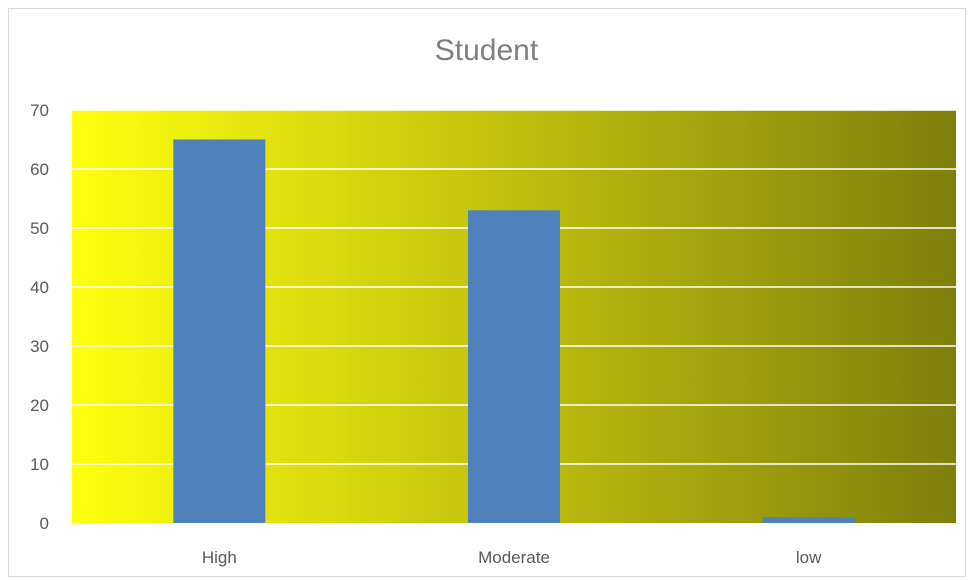  What do you see at coordinates (44, 523) in the screenshot?
I see `y-tick-label: 0` at bounding box center [44, 523].